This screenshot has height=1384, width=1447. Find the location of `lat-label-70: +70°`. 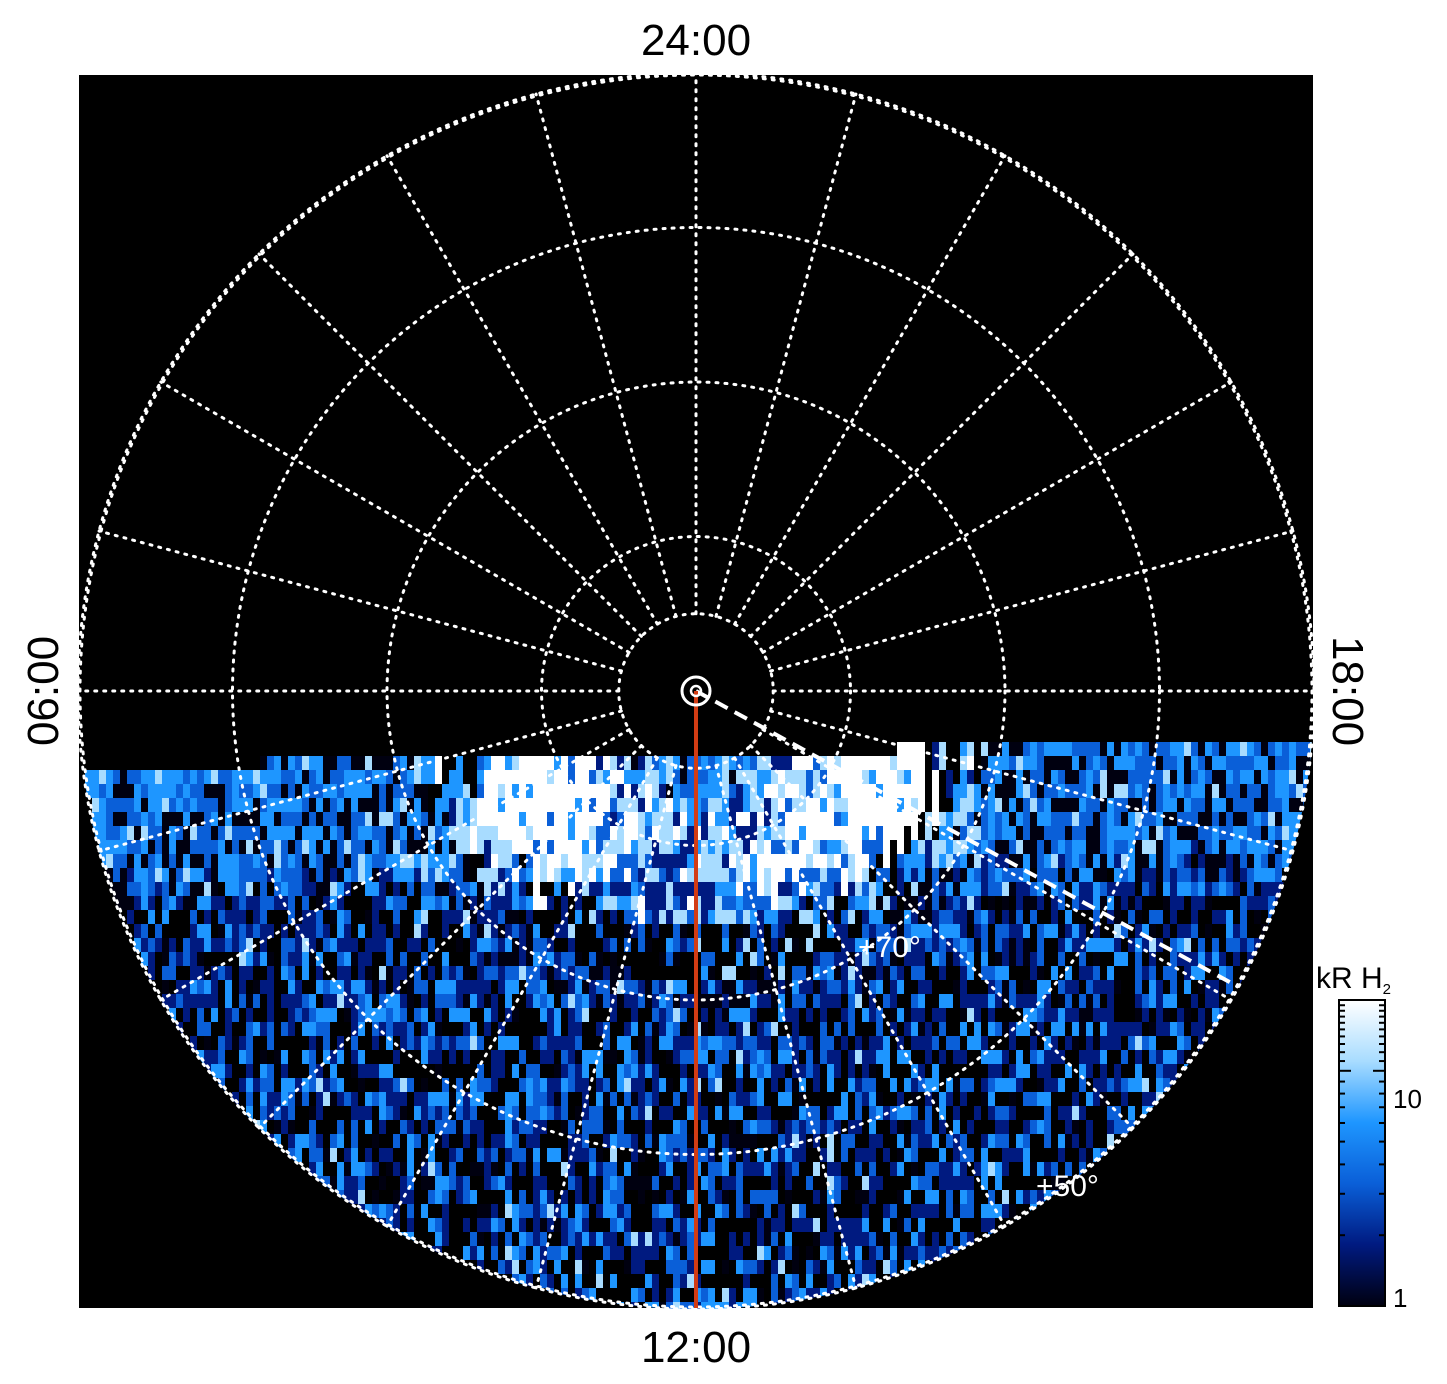

lat-label-70: +70° is located at coordinates (889, 947).